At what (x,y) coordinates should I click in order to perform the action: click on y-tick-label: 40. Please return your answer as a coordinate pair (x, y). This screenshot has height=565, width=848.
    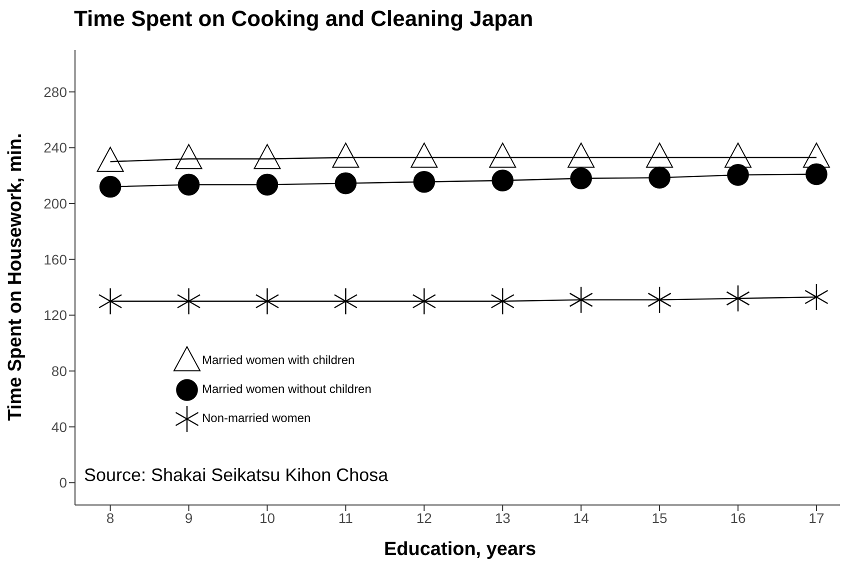
    Looking at the image, I should click on (59, 426).